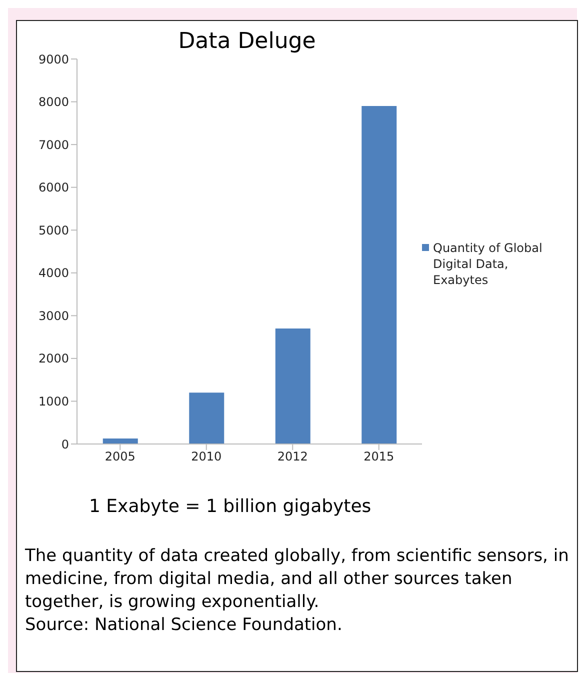 Image resolution: width=585 pixels, height=681 pixels. Describe the element at coordinates (53, 102) in the screenshot. I see `y-tick-label: 8000` at that location.